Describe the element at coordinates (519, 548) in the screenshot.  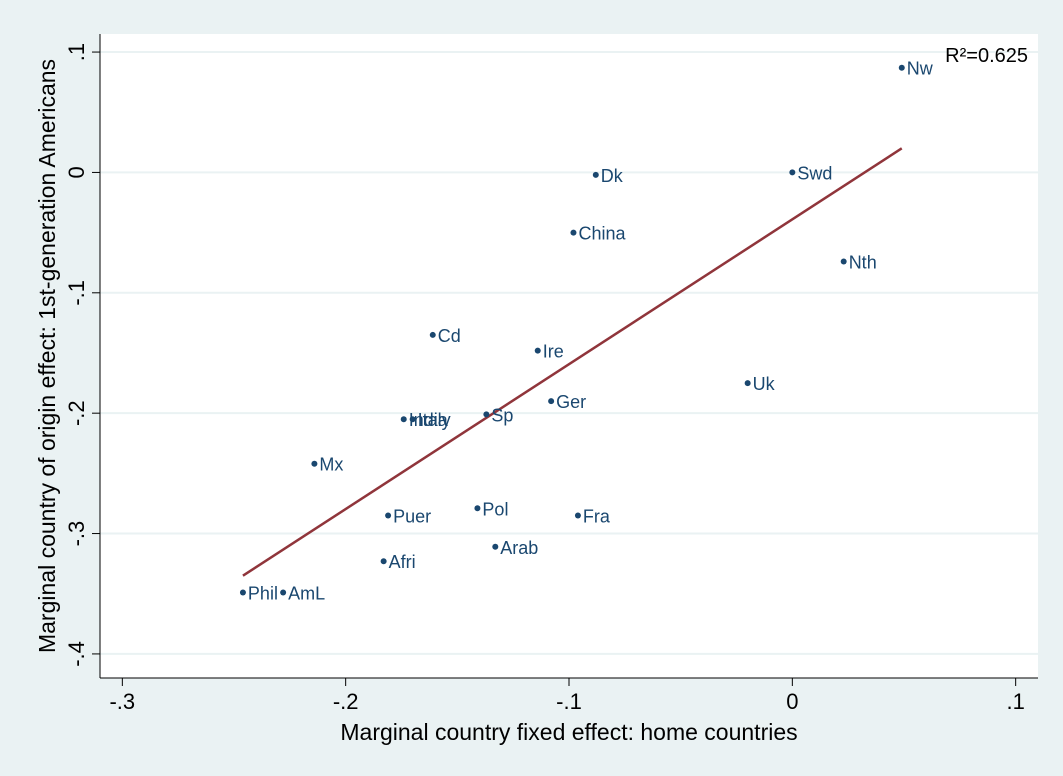
I see `point-label: Arab` at that location.